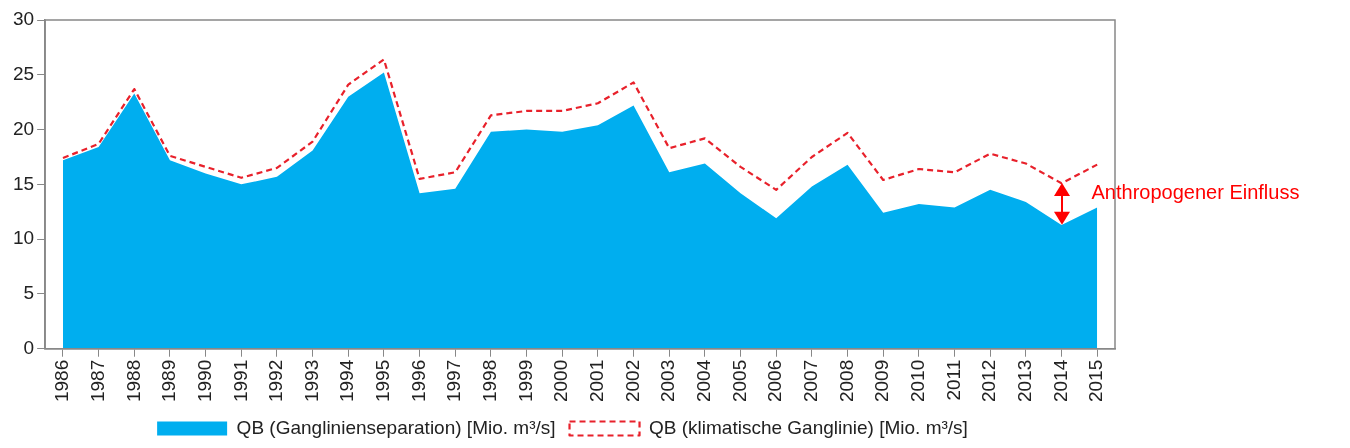 The width and height of the screenshot is (1350, 448). Describe the element at coordinates (882, 381) in the screenshot. I see `x-tick-label: 2009` at that location.